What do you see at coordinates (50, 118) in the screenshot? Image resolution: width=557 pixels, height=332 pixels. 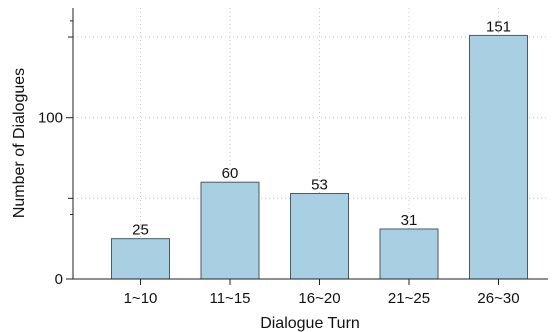 I see `y-tick-label: 100` at bounding box center [50, 118].